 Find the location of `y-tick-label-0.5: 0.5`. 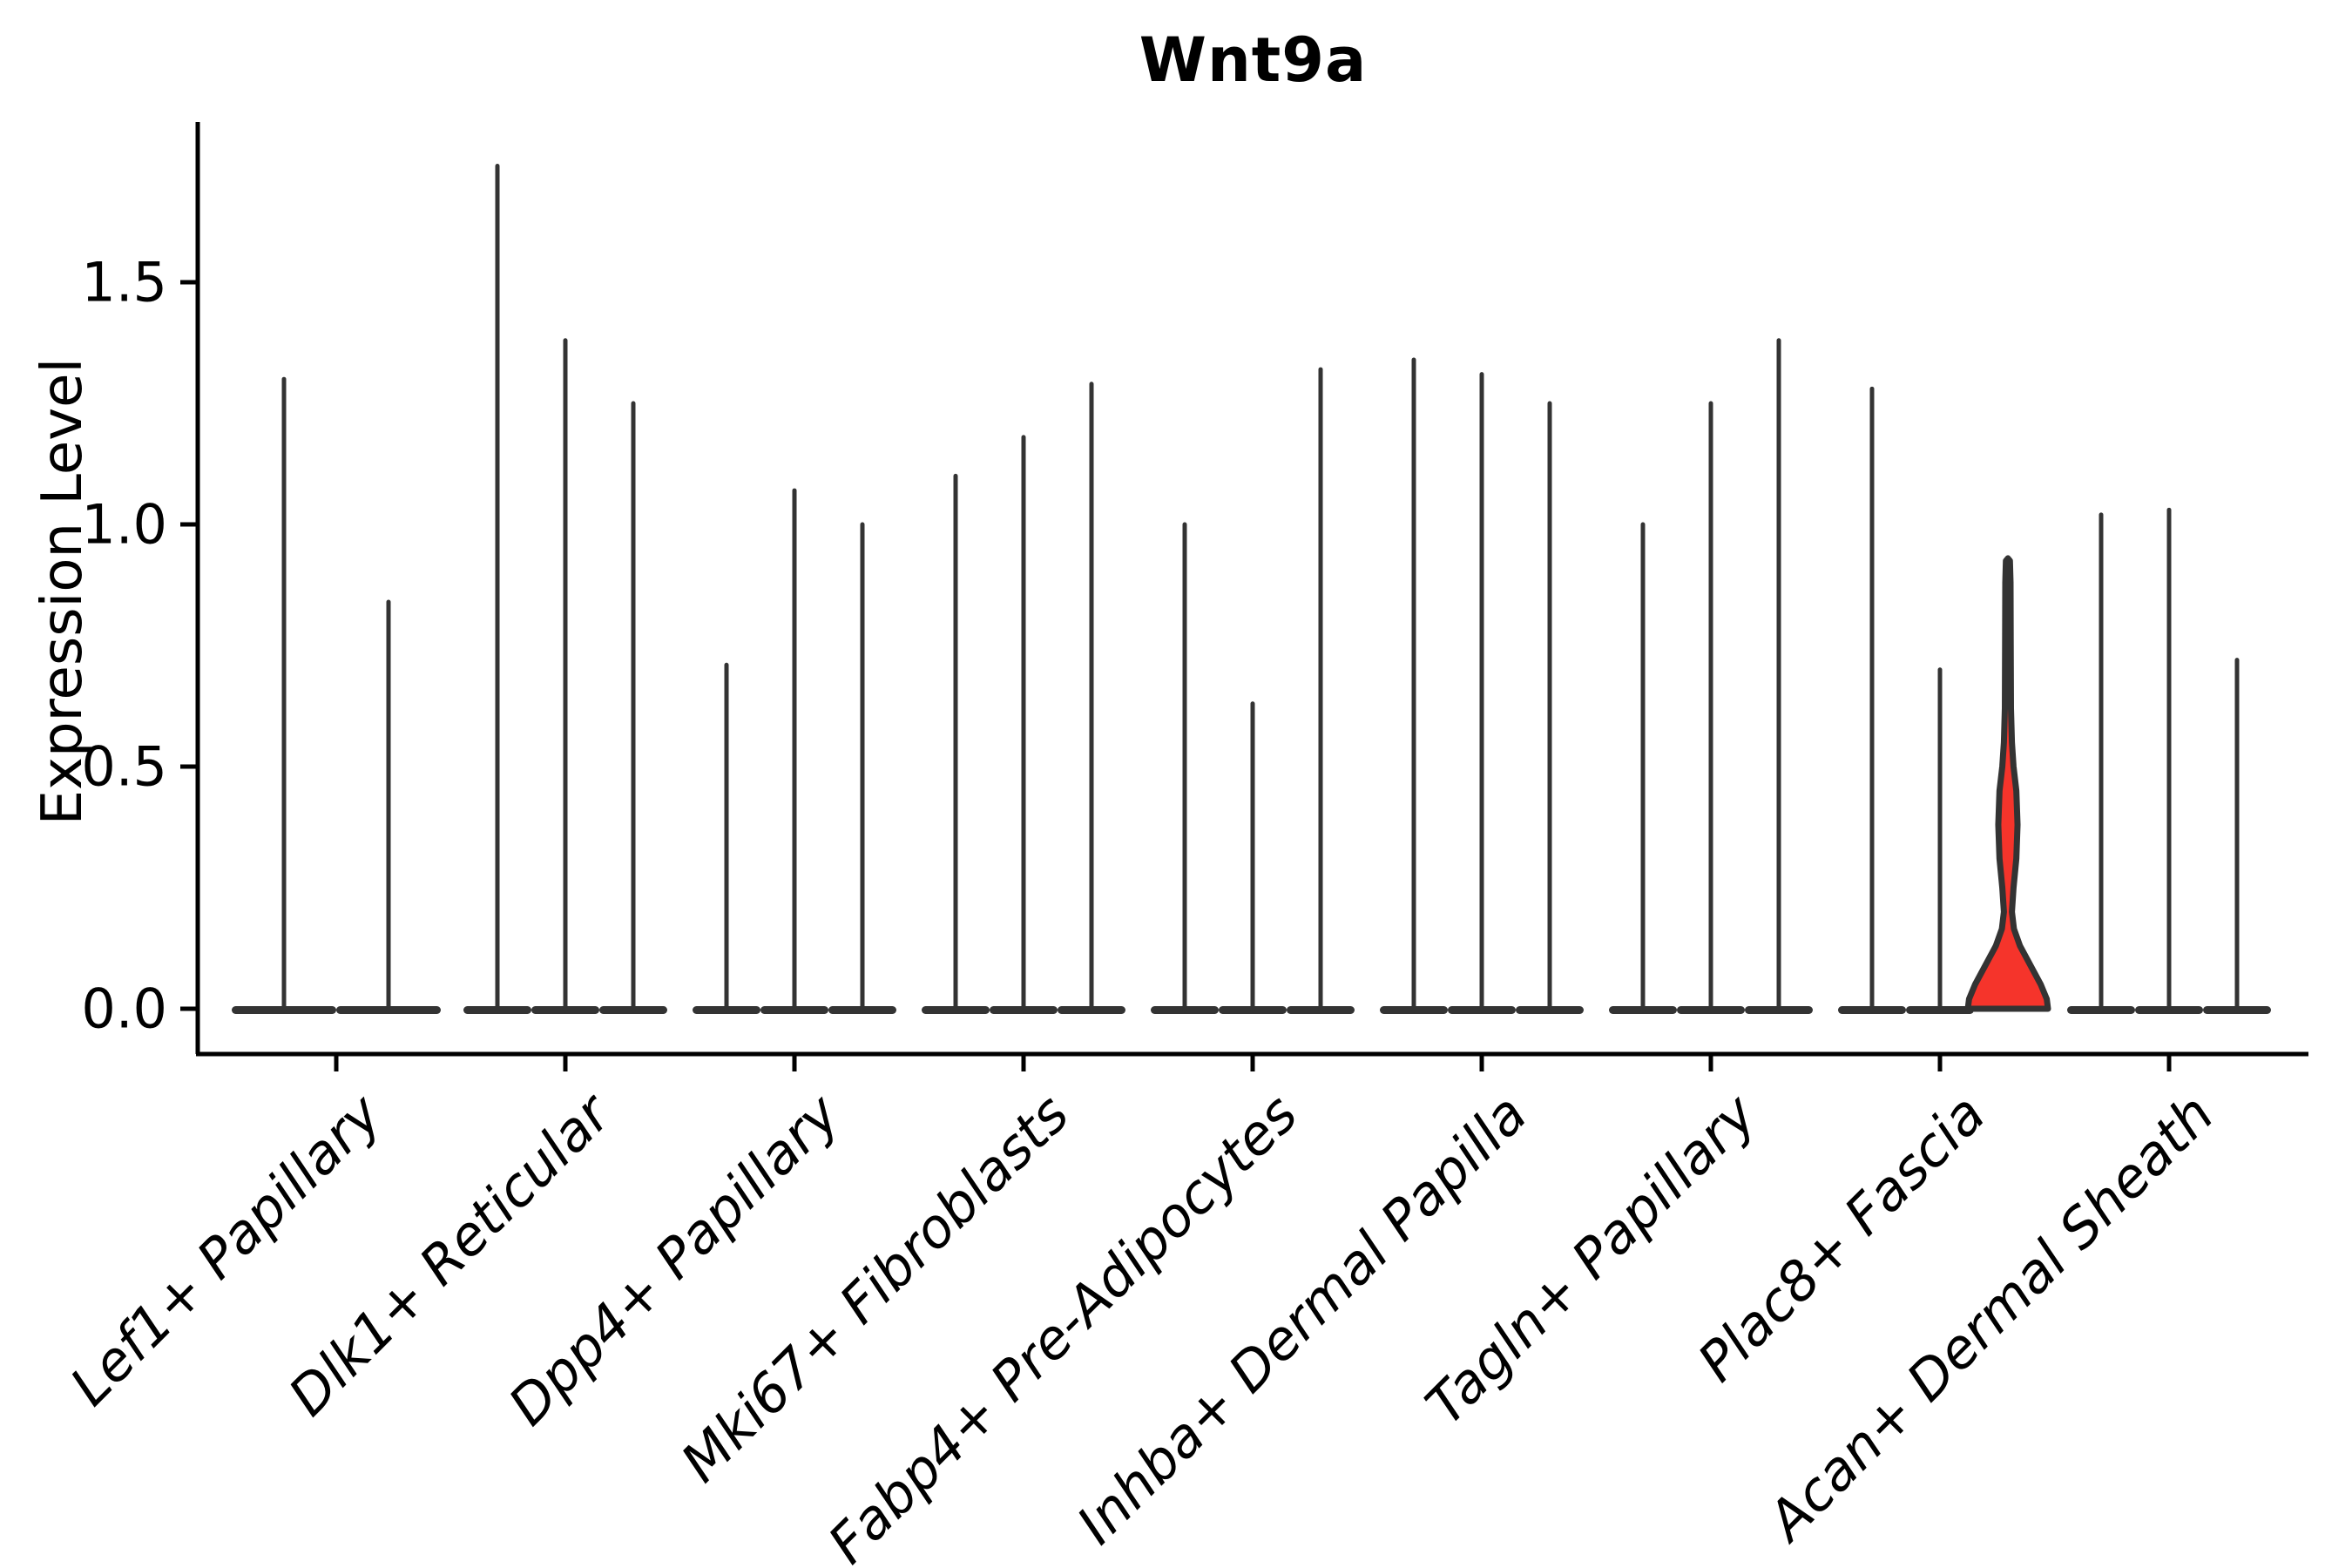

y-tick-label-0.5: 0.5 is located at coordinates (124, 766).